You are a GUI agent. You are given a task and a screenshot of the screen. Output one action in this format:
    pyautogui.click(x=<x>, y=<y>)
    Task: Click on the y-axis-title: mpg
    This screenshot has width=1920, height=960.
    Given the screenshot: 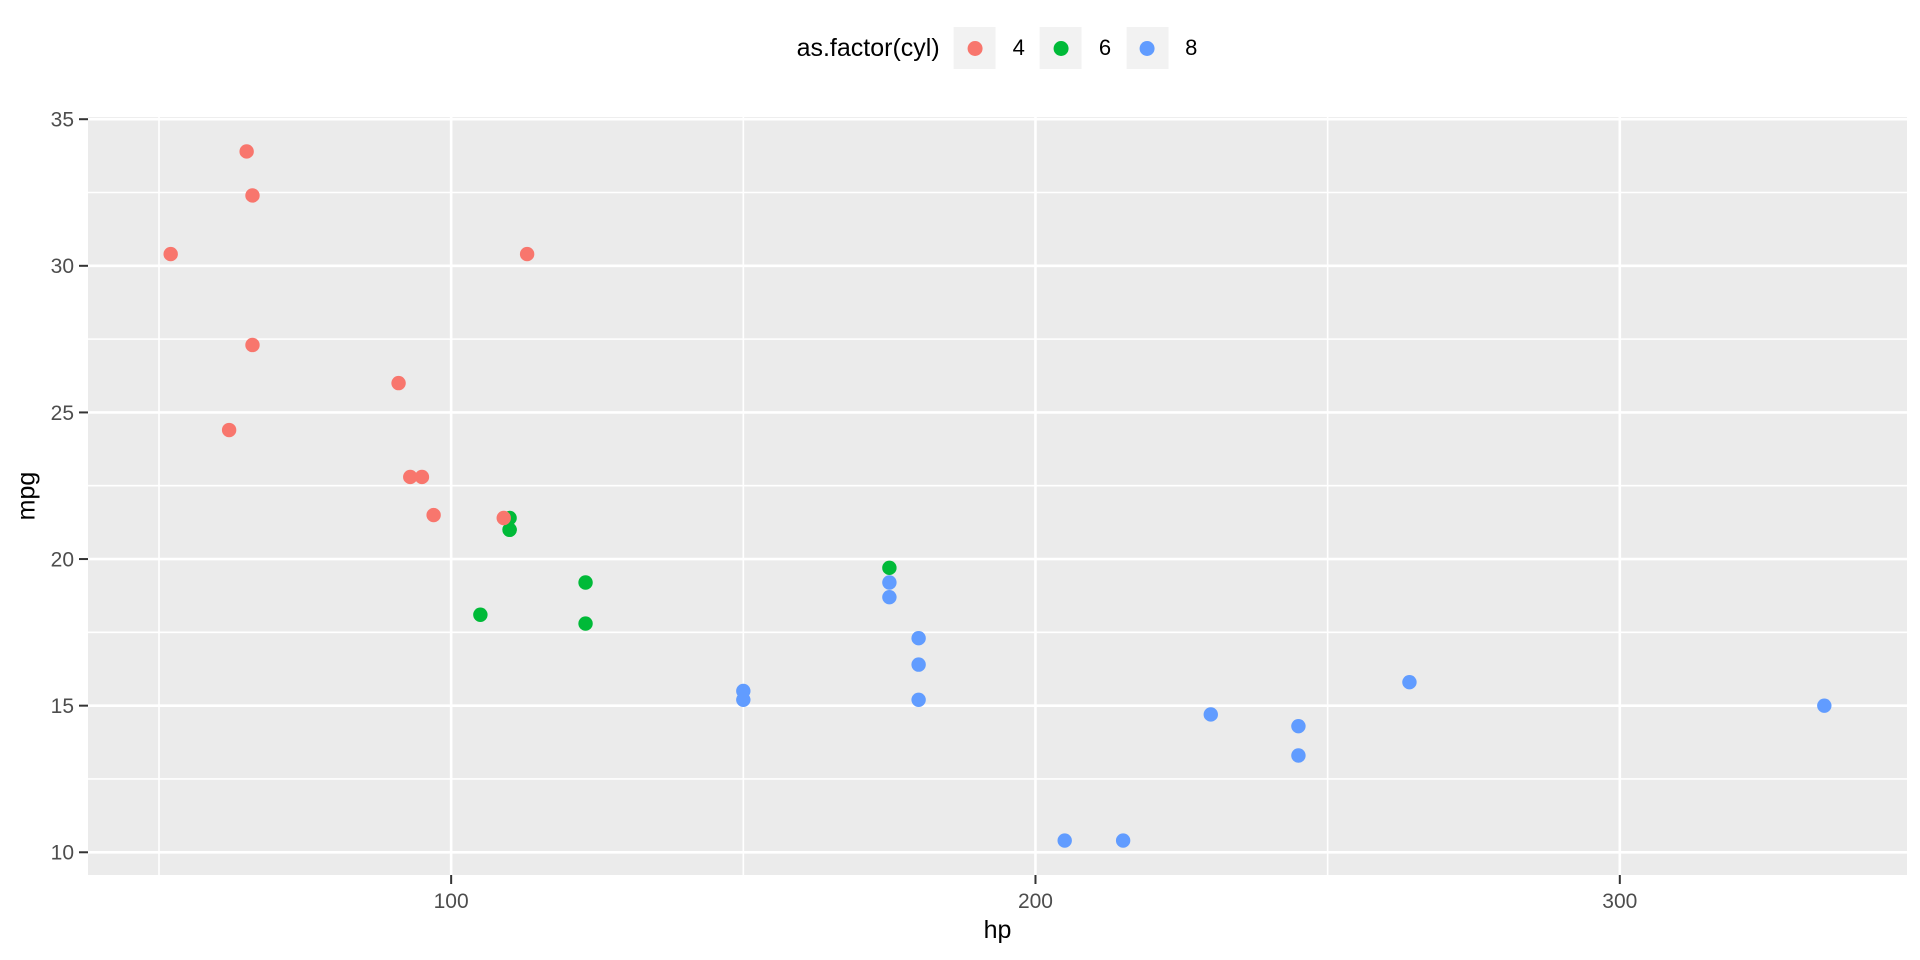 What is the action you would take?
    pyautogui.click(x=26, y=496)
    